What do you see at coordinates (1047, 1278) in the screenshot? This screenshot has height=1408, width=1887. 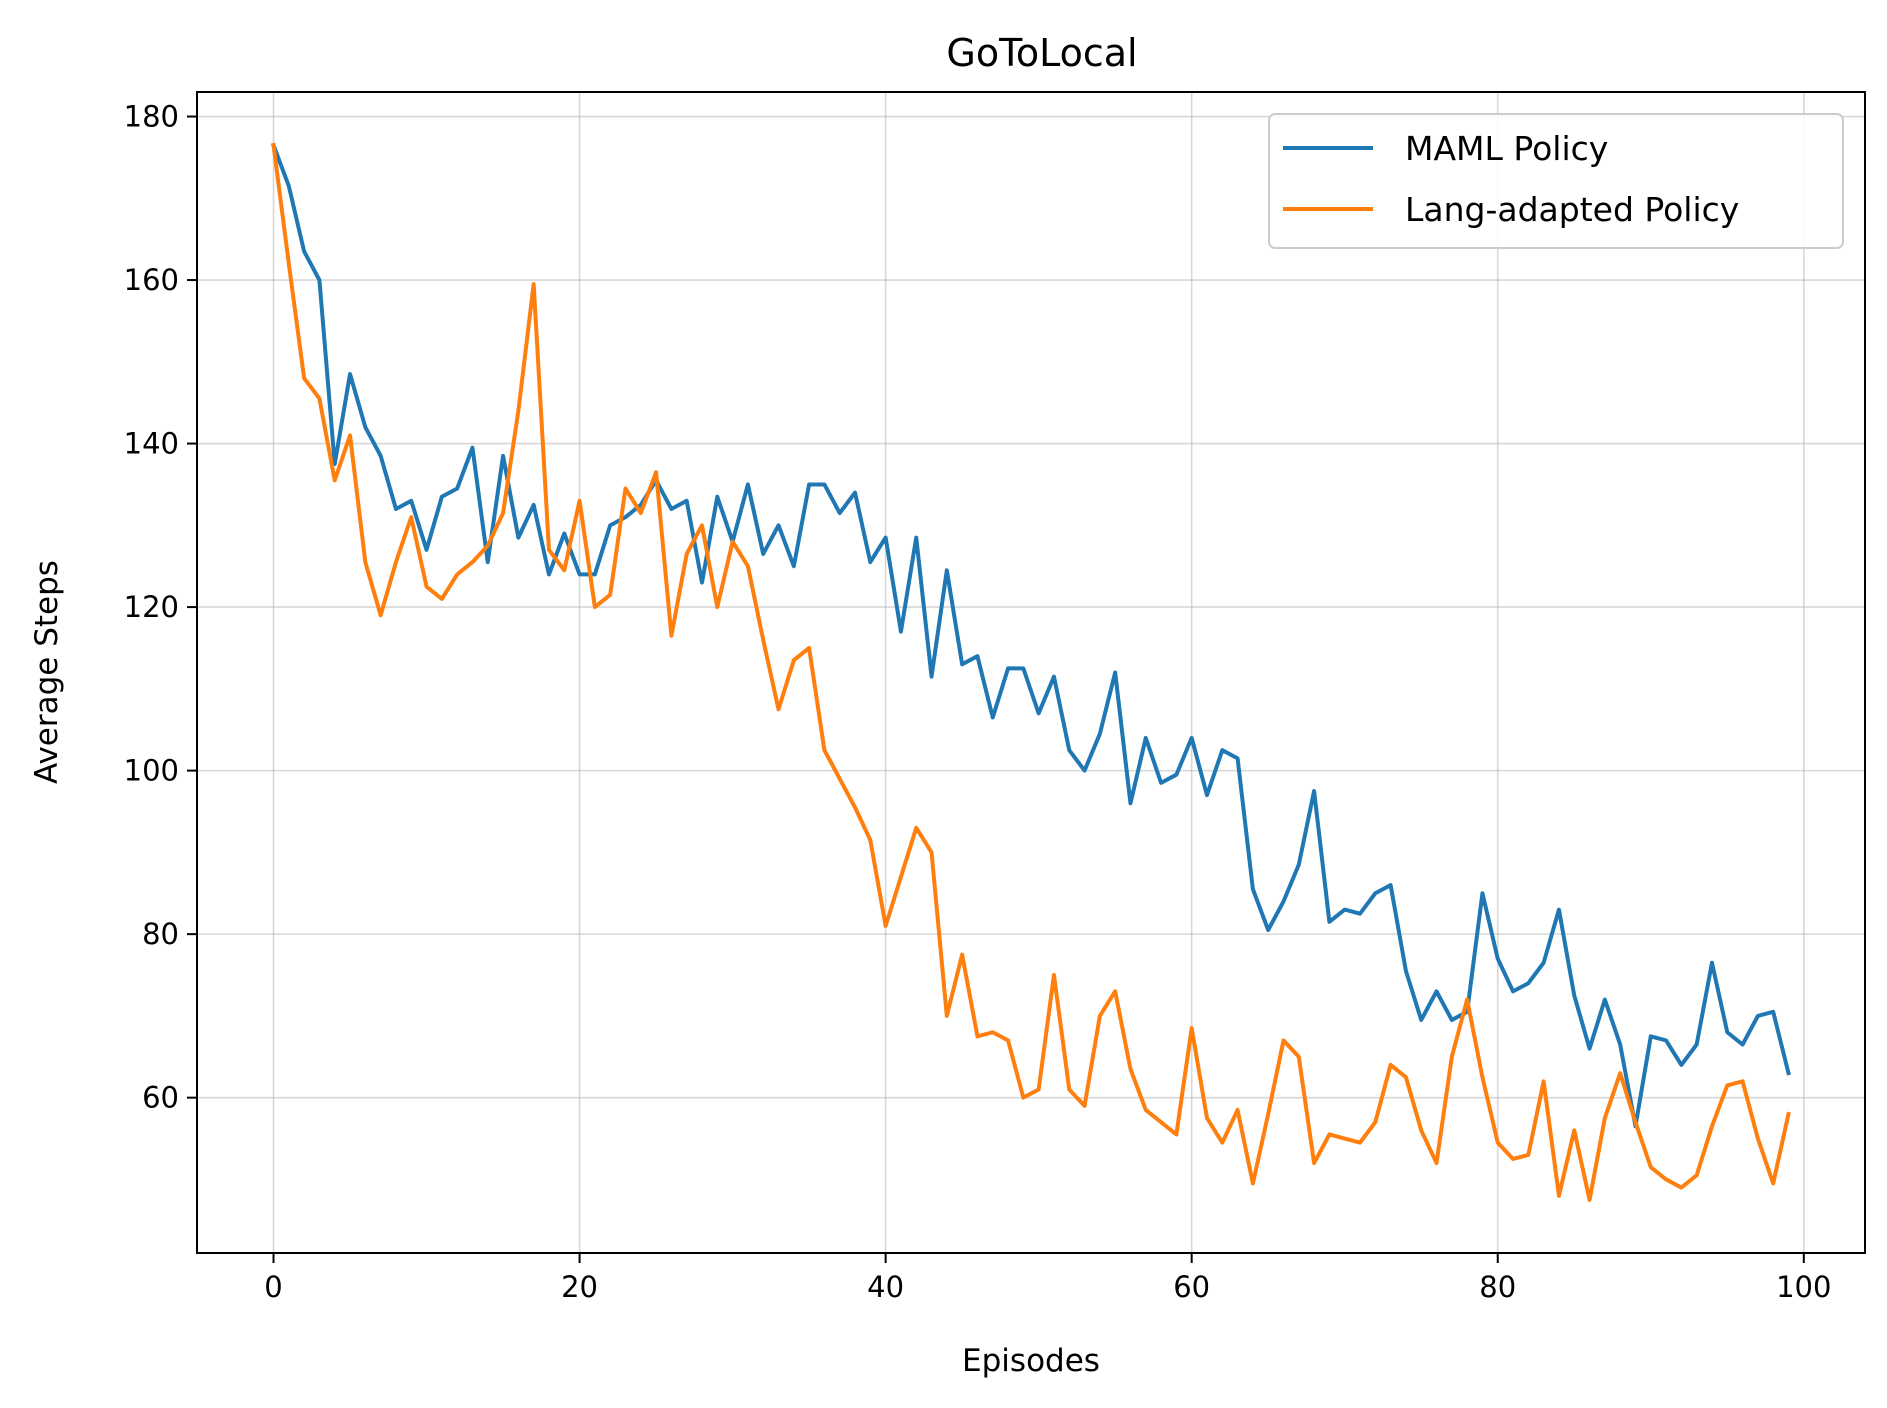 I see `x-axis-ticks: 0 20 40 60 80 100` at bounding box center [1047, 1278].